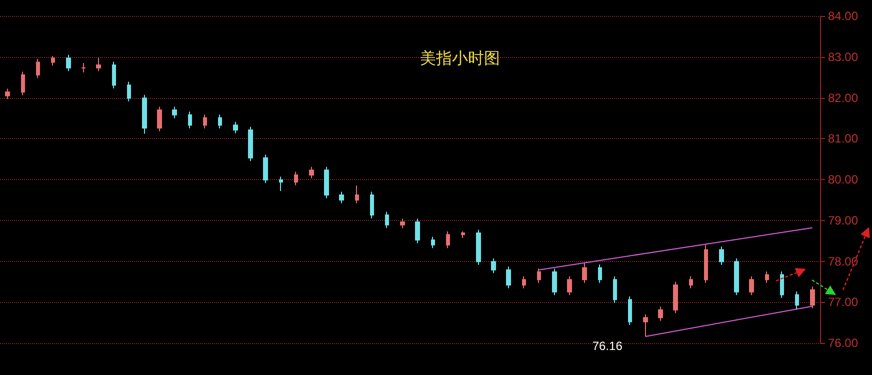 This screenshot has width=872, height=375. Describe the element at coordinates (843, 261) in the screenshot. I see `y-tick-label: 78.00` at that location.